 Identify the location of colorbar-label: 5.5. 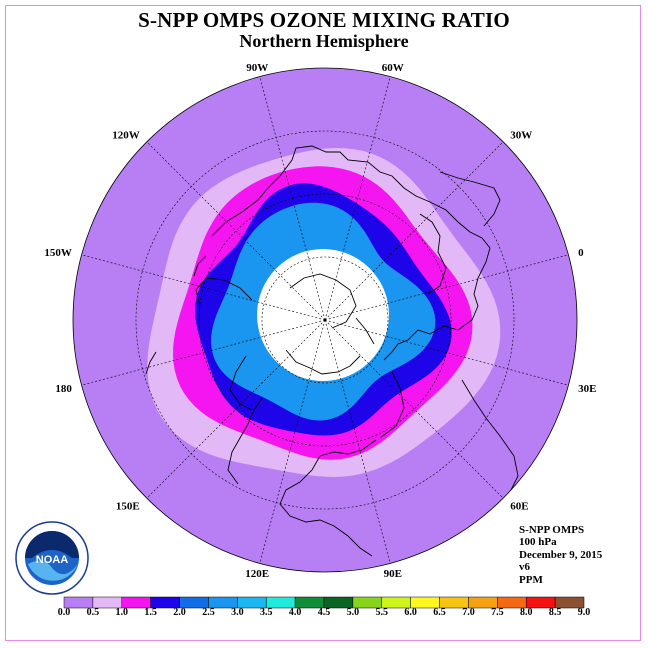
(382, 612).